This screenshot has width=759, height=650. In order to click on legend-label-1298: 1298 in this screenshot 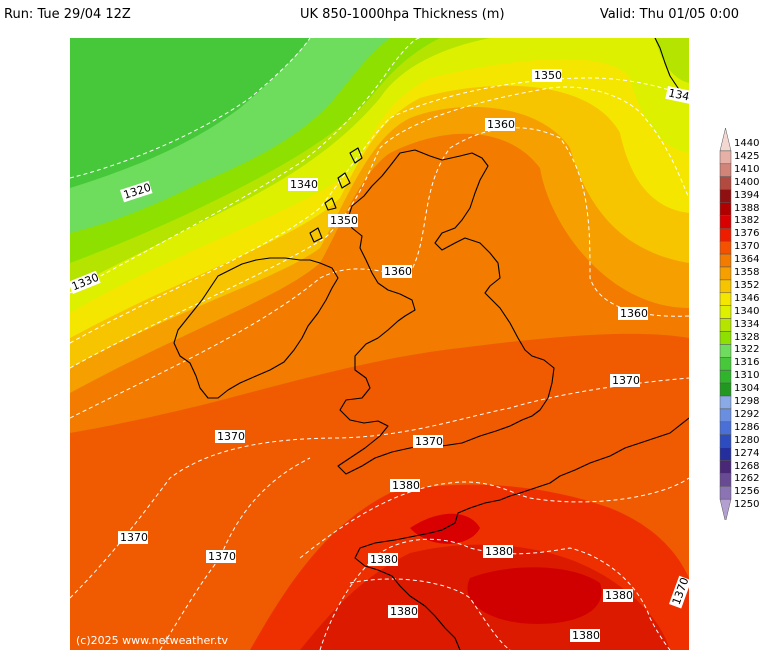, I will do `click(746, 401)`.